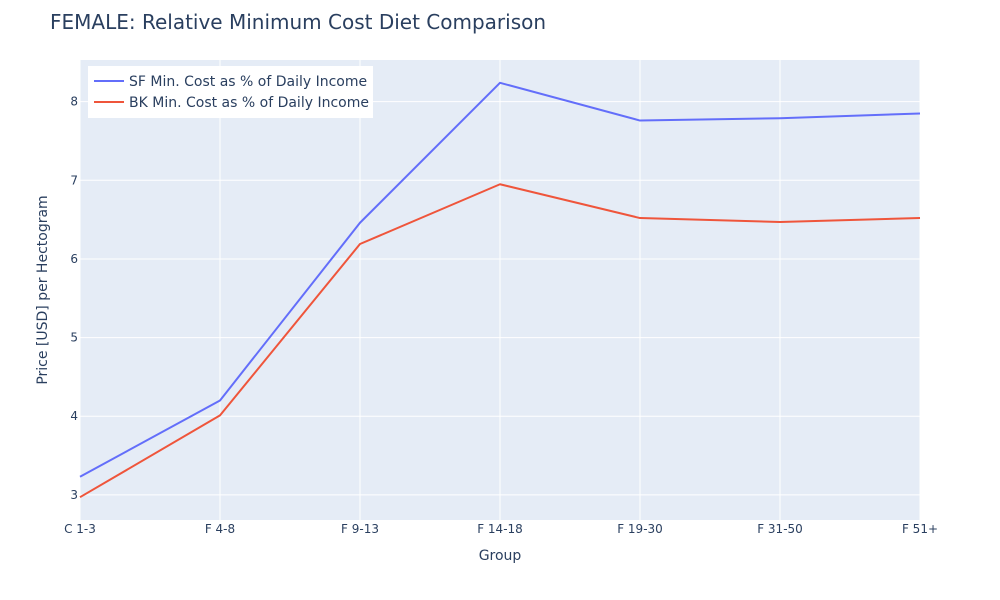 This screenshot has width=1000, height=600. What do you see at coordinates (74, 259) in the screenshot?
I see `y-tick-label: 6` at bounding box center [74, 259].